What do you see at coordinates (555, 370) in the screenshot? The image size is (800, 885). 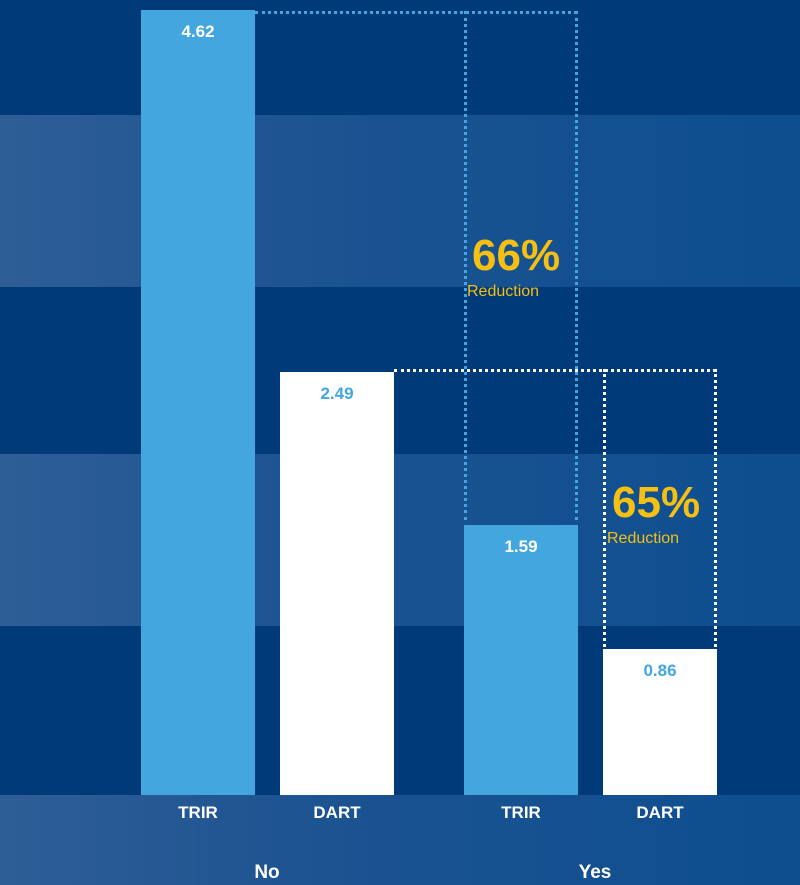 I see `dart-reference-line` at bounding box center [555, 370].